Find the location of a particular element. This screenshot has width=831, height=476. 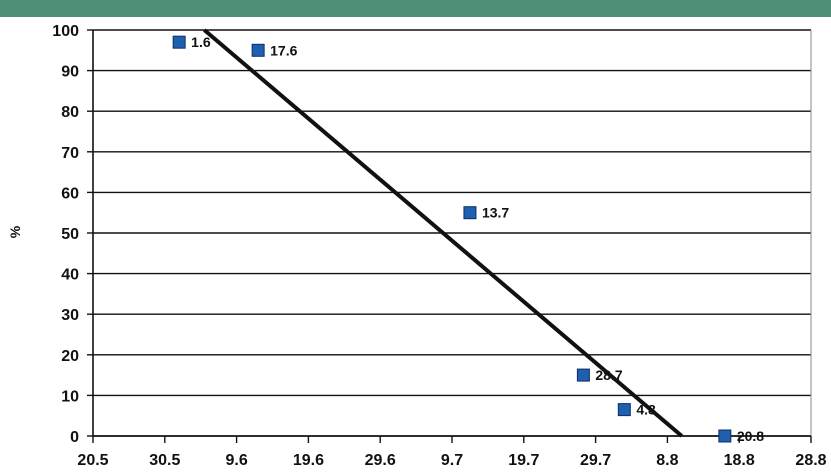

data-label-5: 20.8 is located at coordinates (750, 436).